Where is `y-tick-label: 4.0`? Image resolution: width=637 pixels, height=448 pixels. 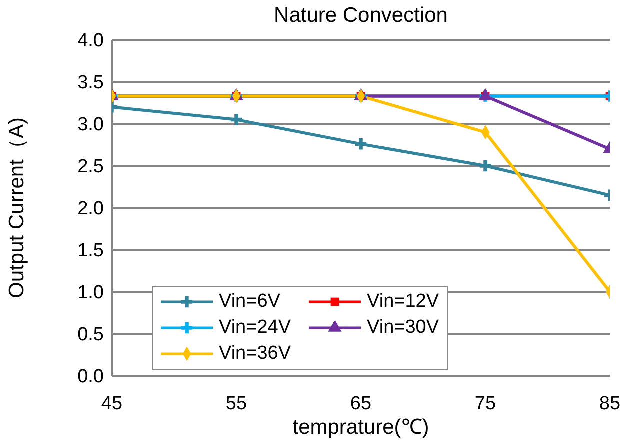 y-tick-label: 4.0 is located at coordinates (91, 41).